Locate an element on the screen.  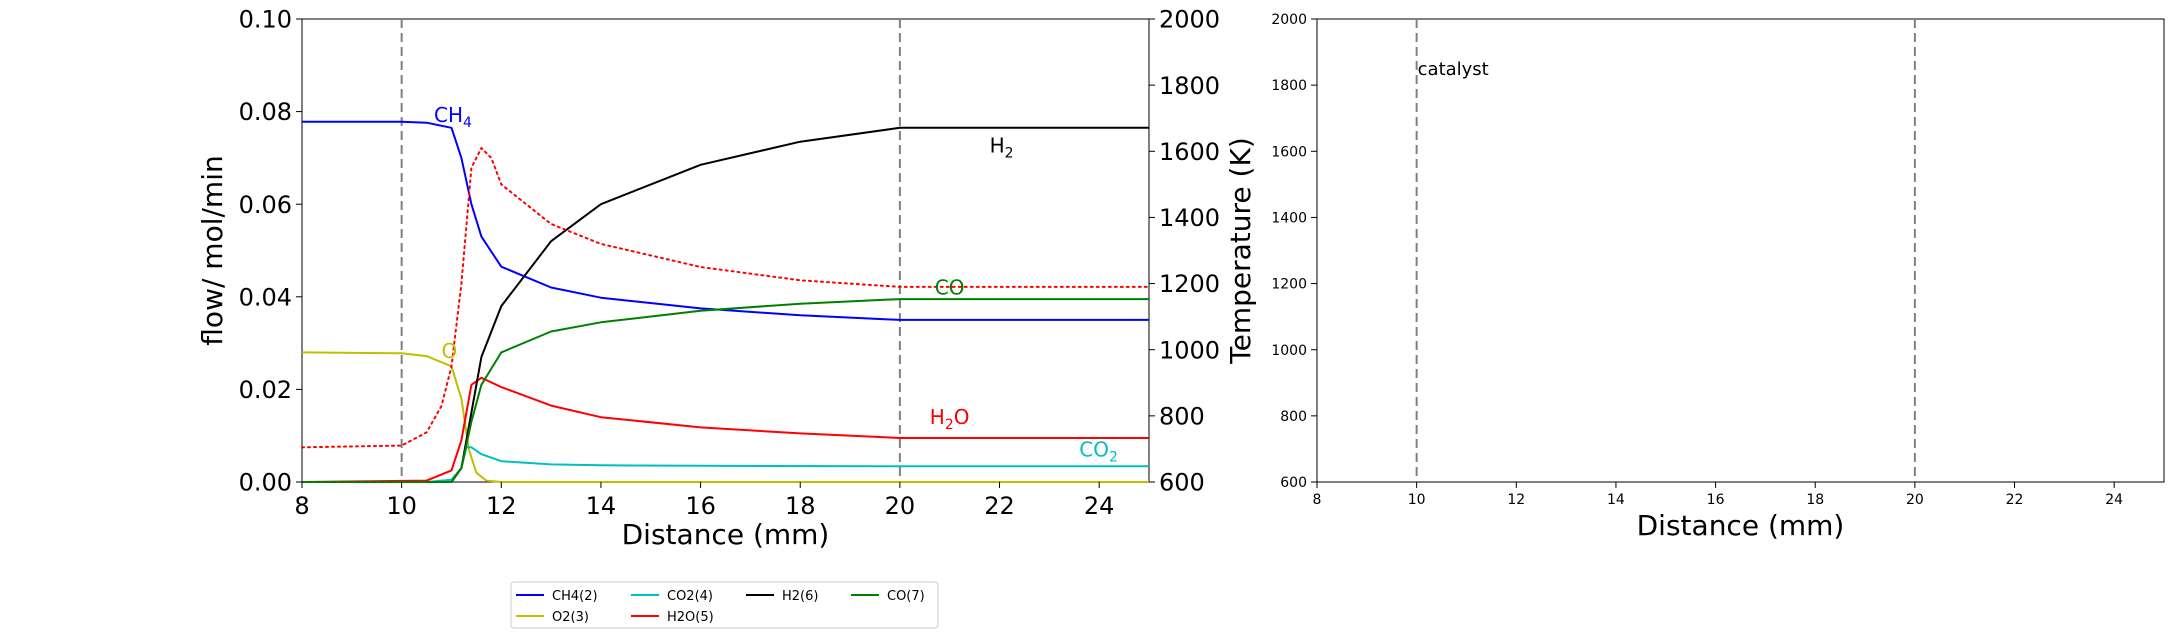
right-x-ticks: 8 10 12 14 16 18 20 22 24 is located at coordinates (1718, 495).